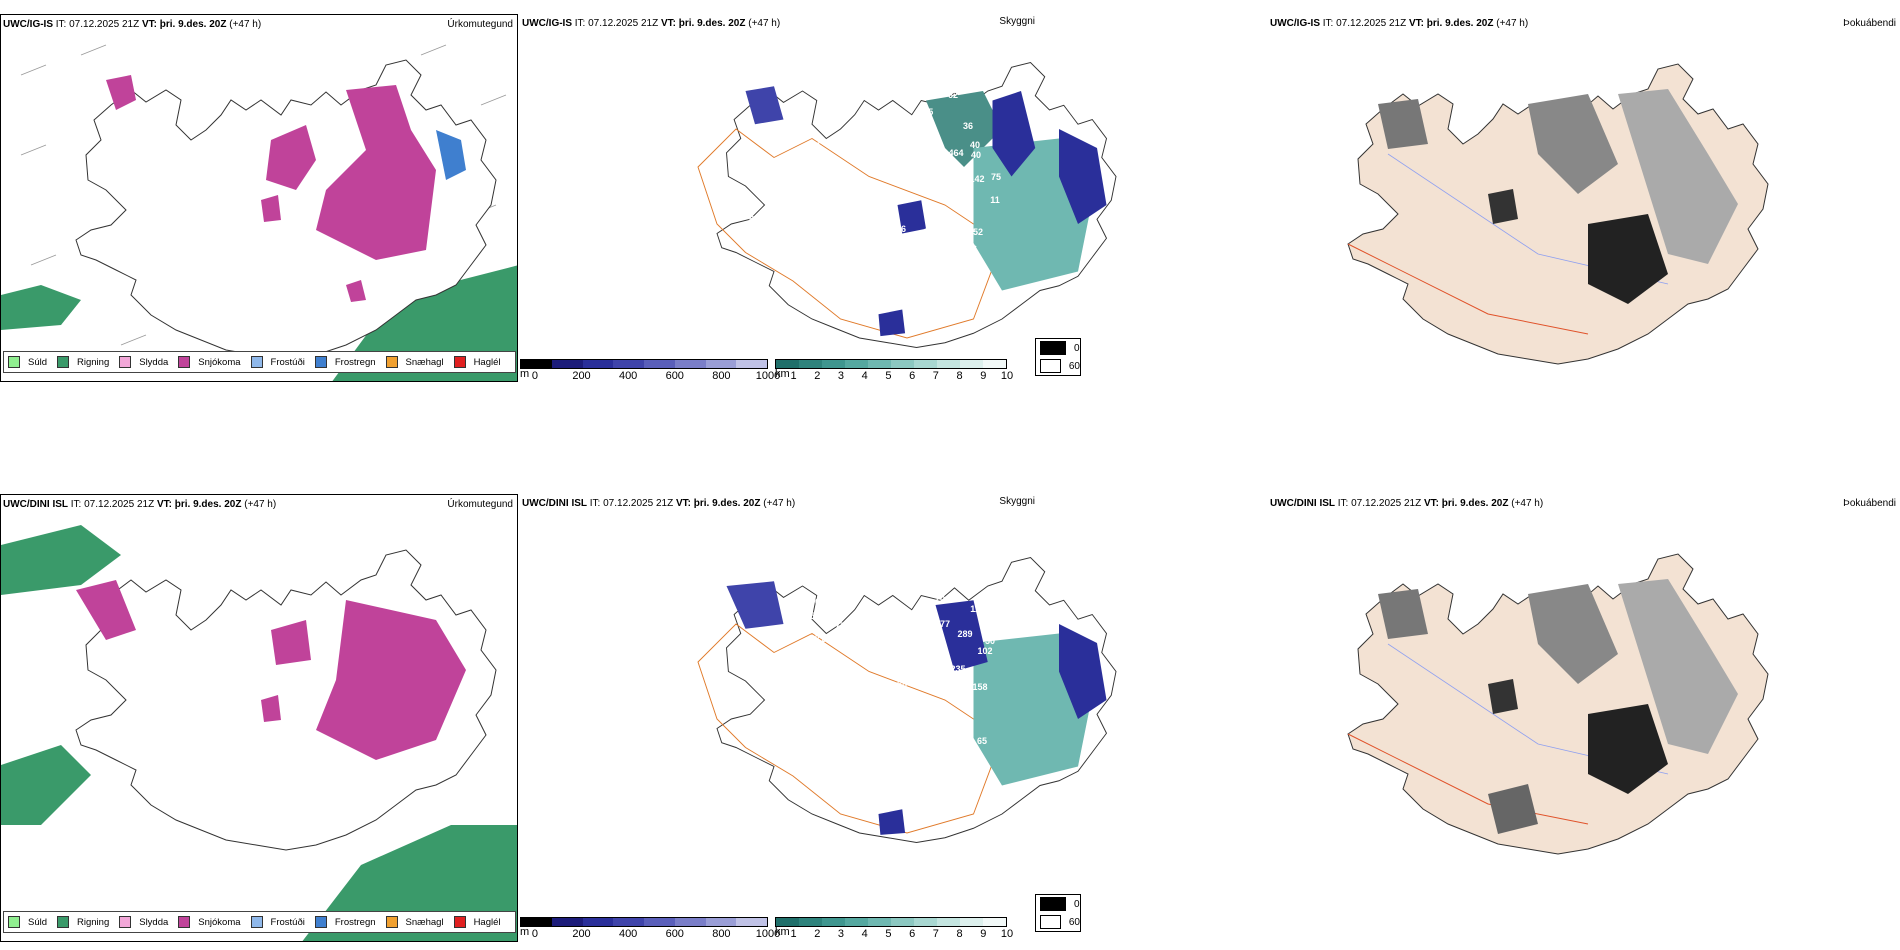 Image resolution: width=1900 pixels, height=950 pixels. Describe the element at coordinates (890, 733) in the screenshot. I see `precip-number-label: 131` at that location.